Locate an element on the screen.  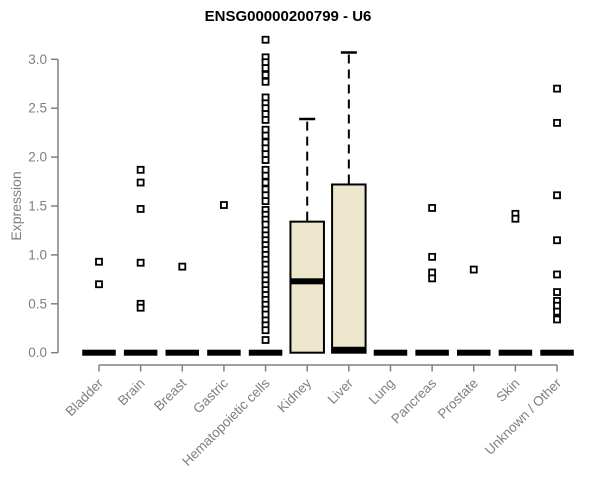
x-category-label: Prostate is located at coordinates (458, 399).